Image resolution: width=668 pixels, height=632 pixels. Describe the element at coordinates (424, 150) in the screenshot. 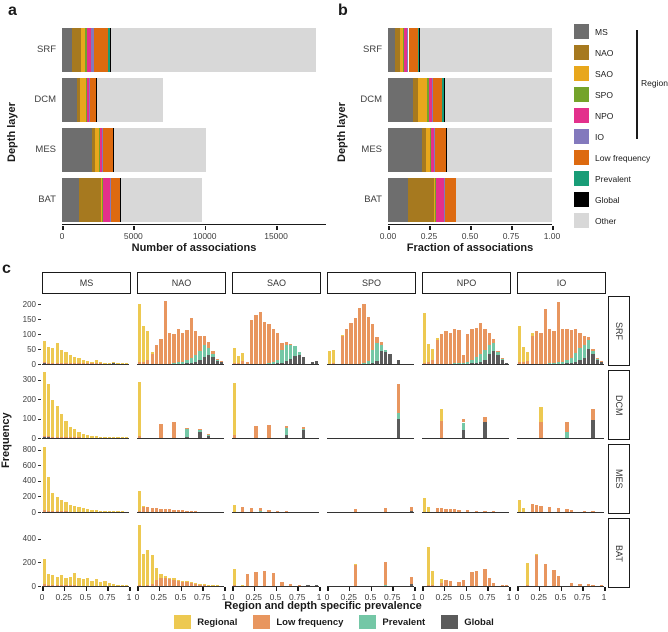

I see `bar-segment-nao` at that location.